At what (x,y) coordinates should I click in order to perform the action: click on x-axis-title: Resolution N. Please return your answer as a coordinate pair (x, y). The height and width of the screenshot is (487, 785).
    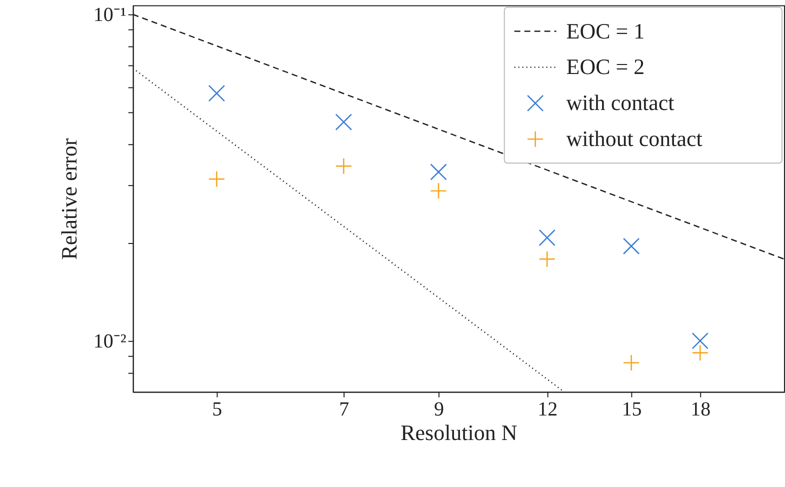
    Looking at the image, I should click on (459, 433).